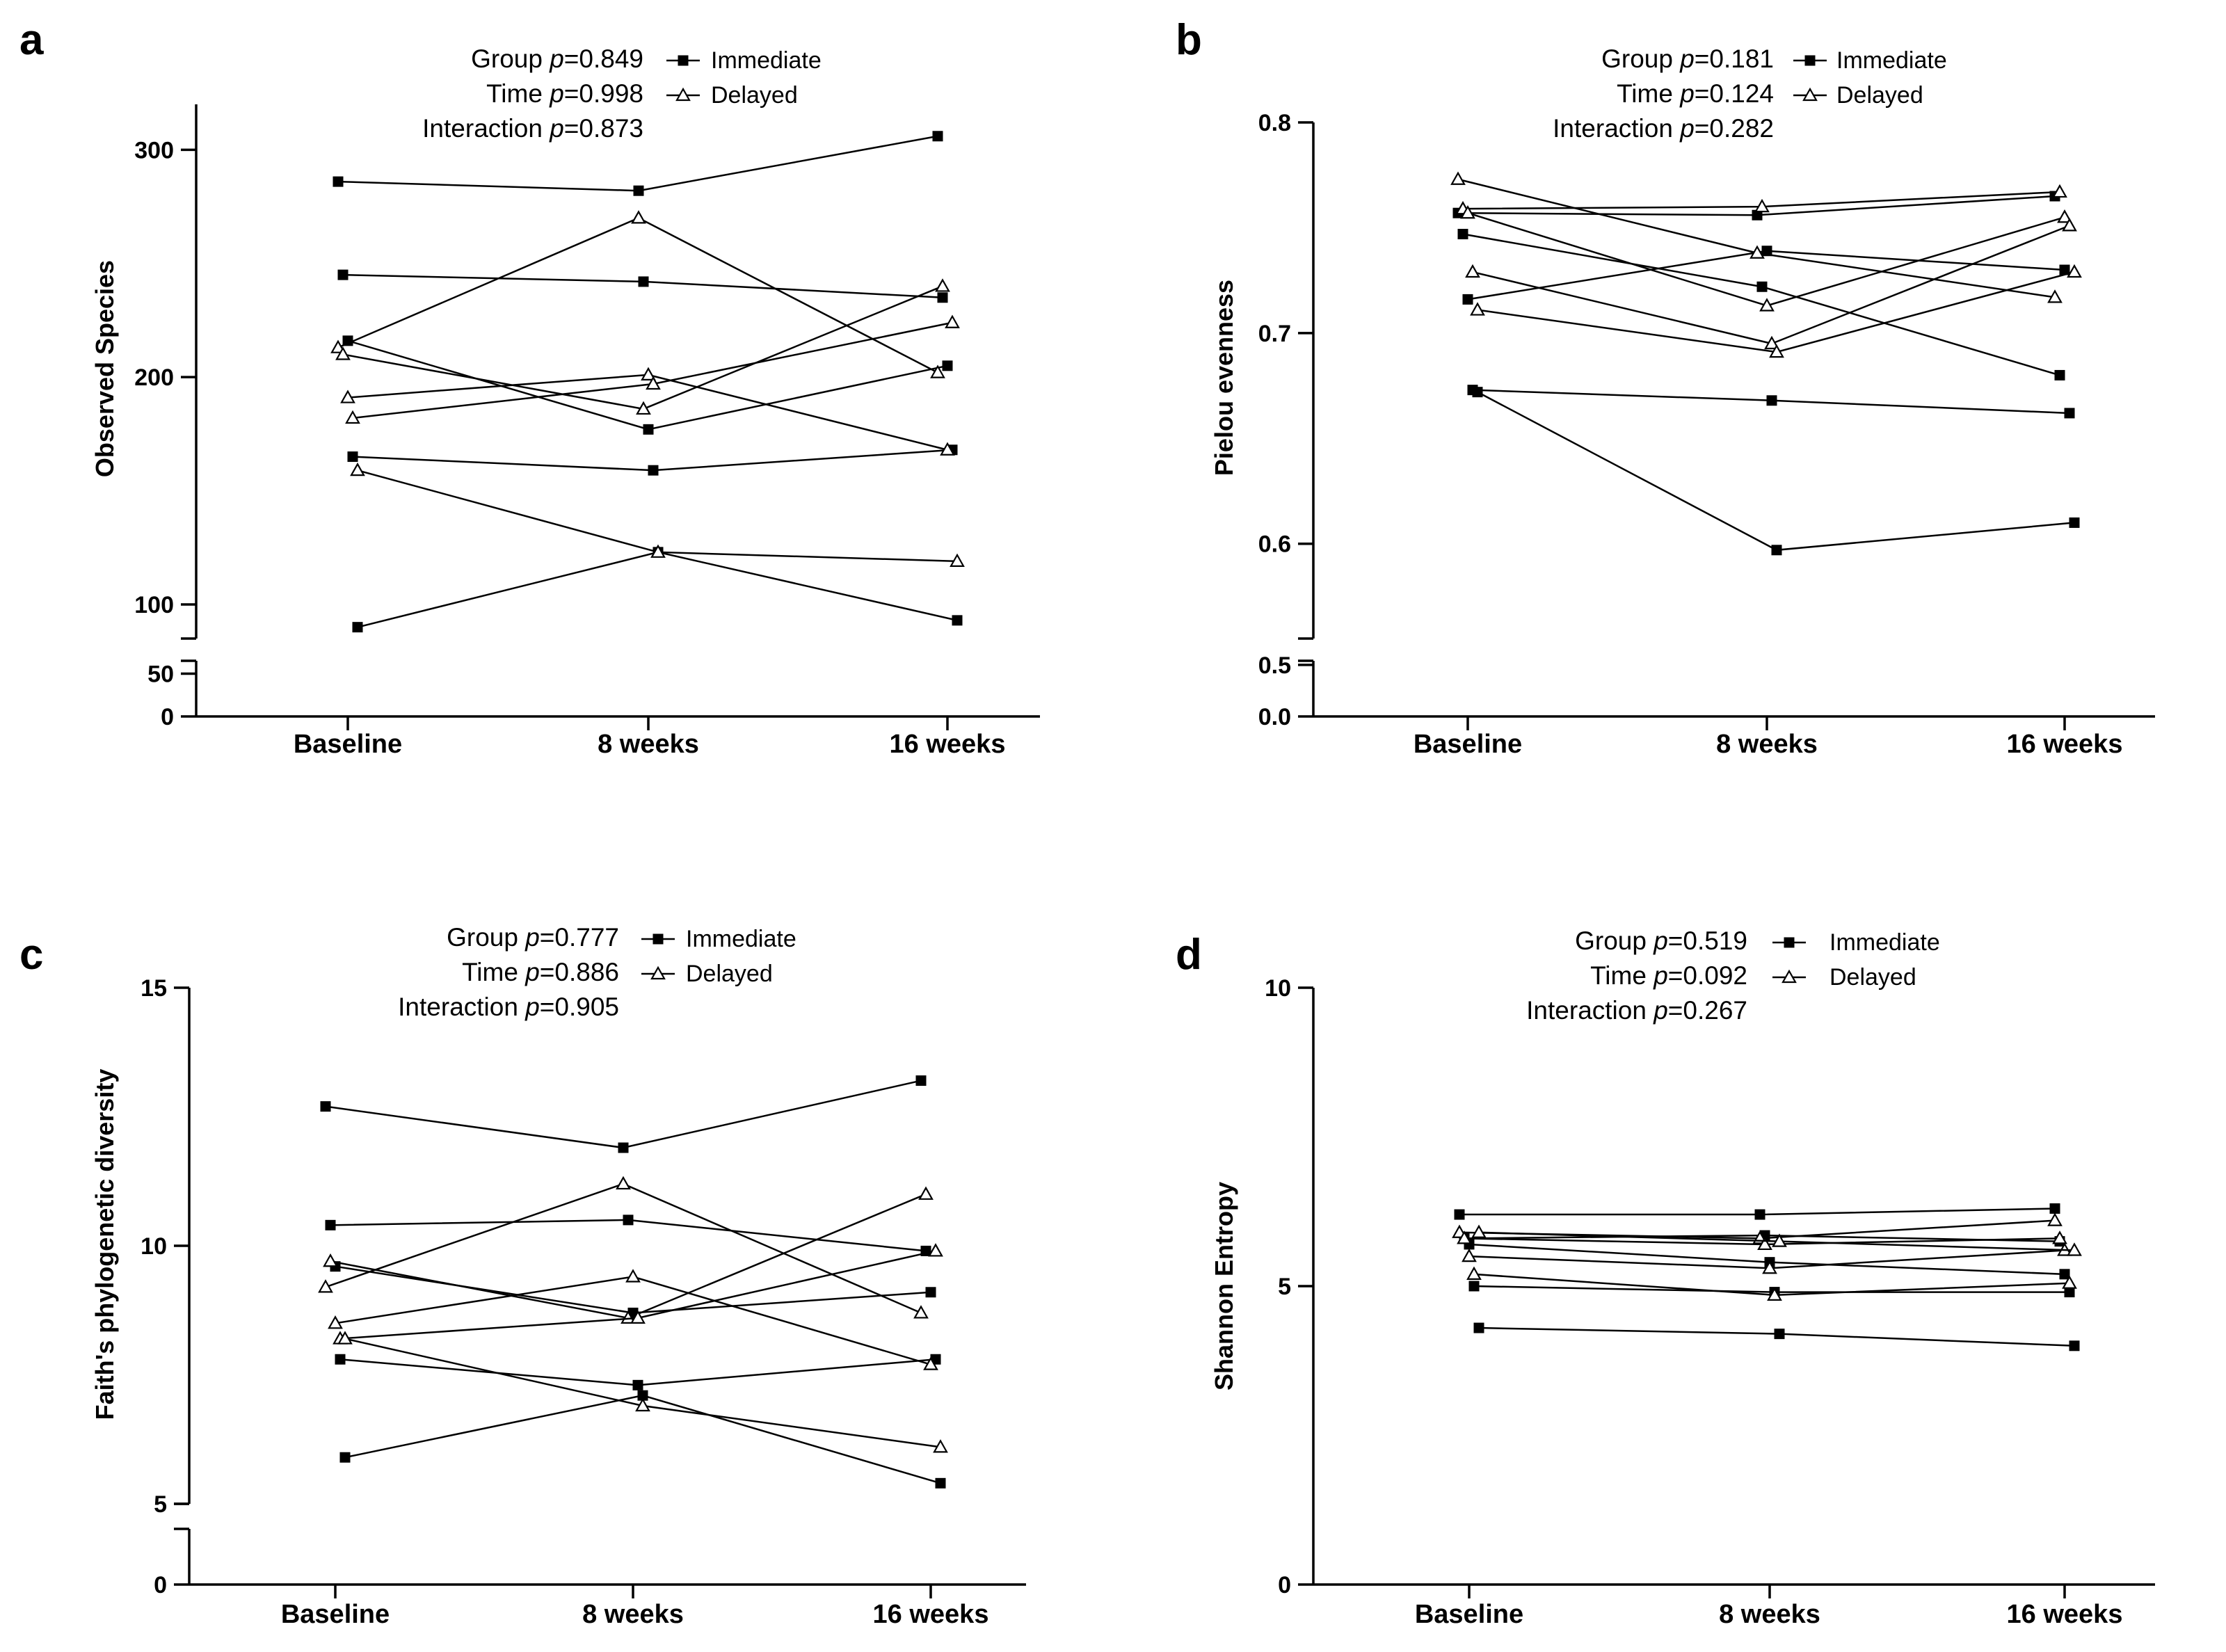 The width and height of the screenshot is (2226, 1652). What do you see at coordinates (154, 150) in the screenshot?
I see `y-tick-label: 300` at bounding box center [154, 150].